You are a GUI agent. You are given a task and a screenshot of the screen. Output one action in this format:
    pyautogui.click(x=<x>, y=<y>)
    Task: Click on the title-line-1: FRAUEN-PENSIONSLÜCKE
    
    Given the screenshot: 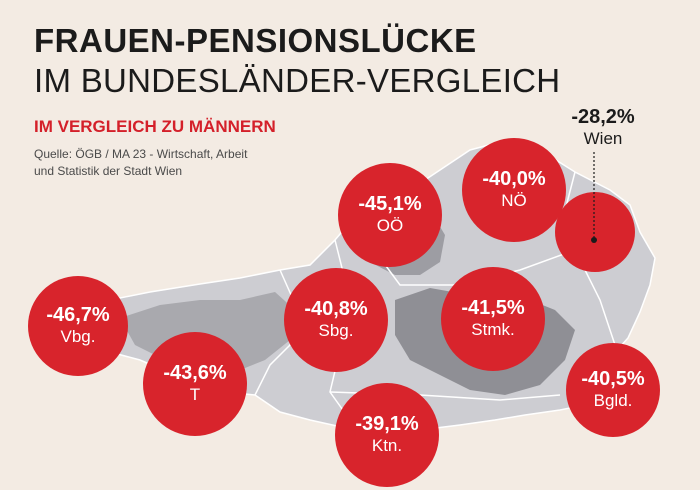 What is the action you would take?
    pyautogui.click(x=255, y=40)
    